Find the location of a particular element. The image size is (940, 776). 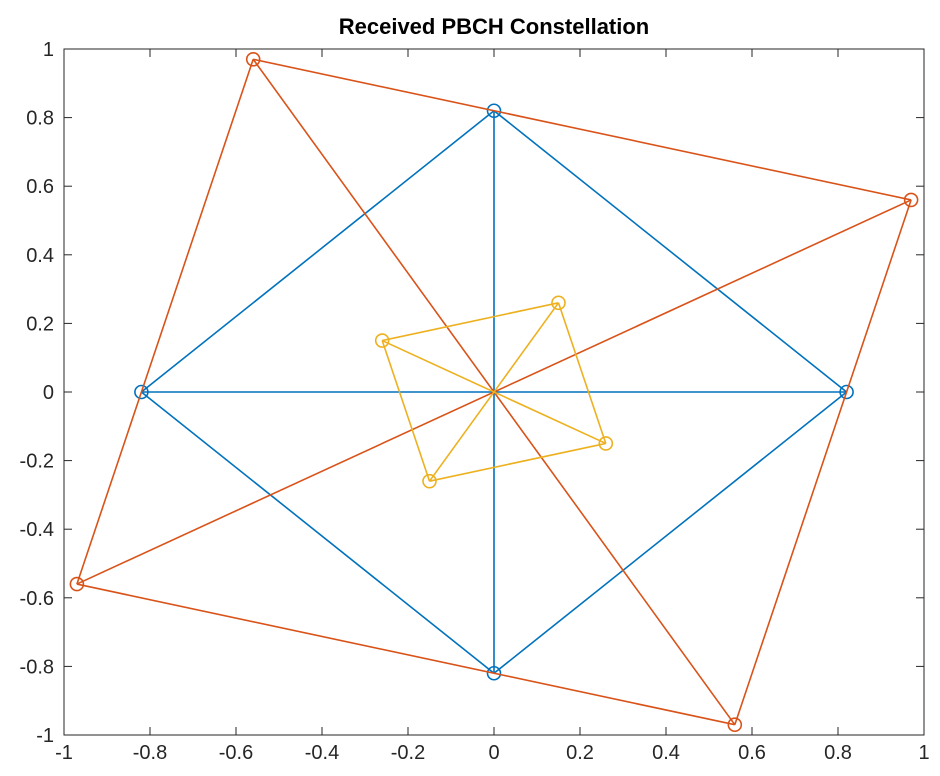

y-tick-label: -0.8 is located at coordinates (37, 667).